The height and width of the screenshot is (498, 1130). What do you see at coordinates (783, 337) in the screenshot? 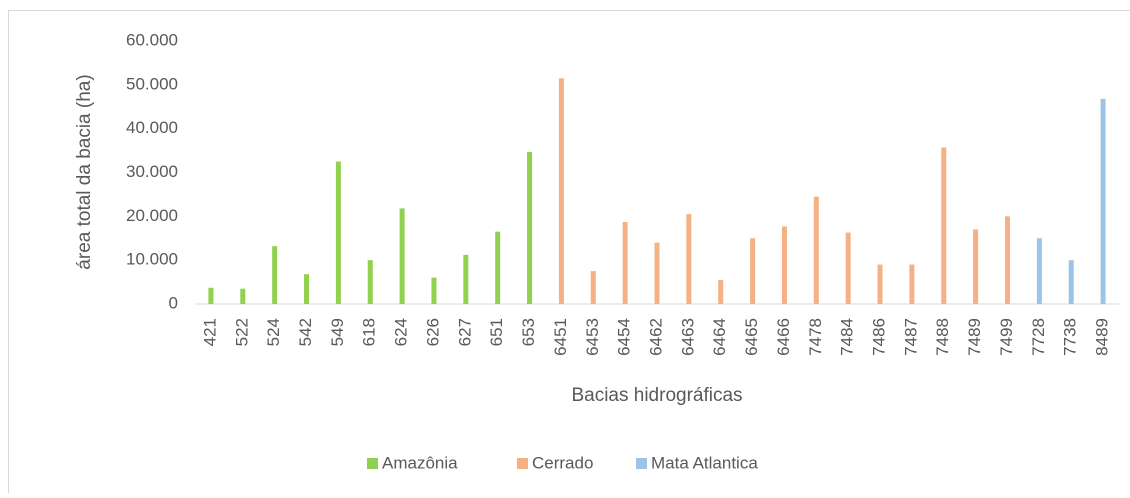
I see `x-tick-label: 6466` at bounding box center [783, 337].